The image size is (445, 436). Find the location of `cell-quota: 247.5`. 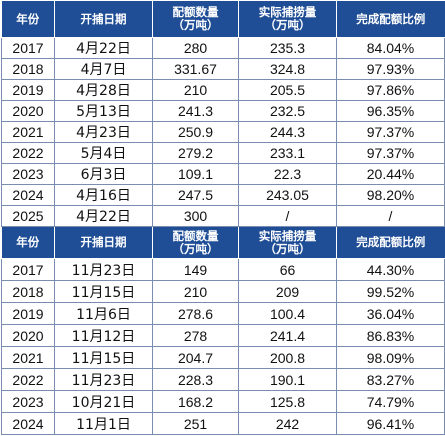

cell-quota: 247.5 is located at coordinates (195, 195).